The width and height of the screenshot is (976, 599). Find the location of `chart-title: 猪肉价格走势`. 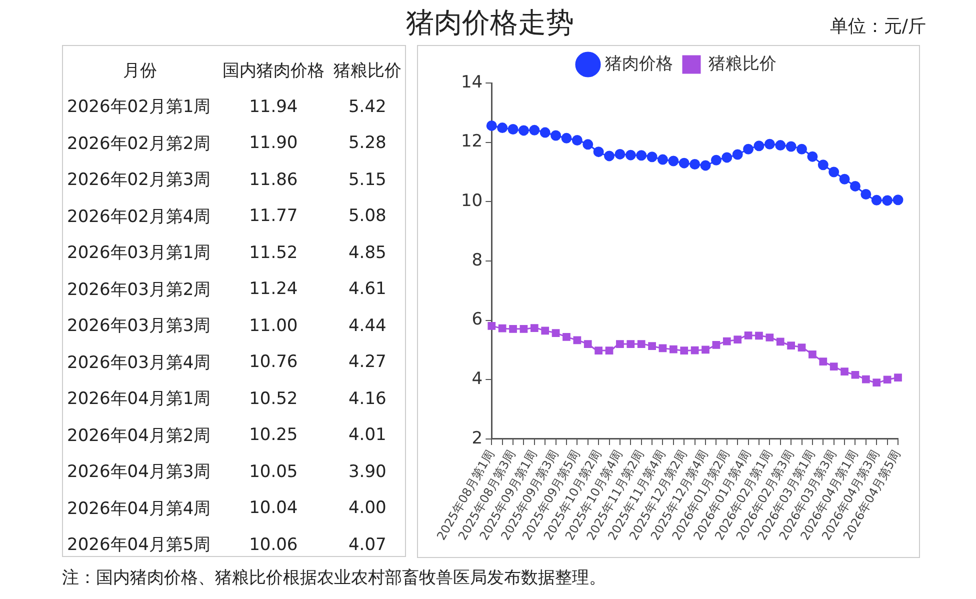

chart-title: 猪肉价格走势 is located at coordinates (490, 23).